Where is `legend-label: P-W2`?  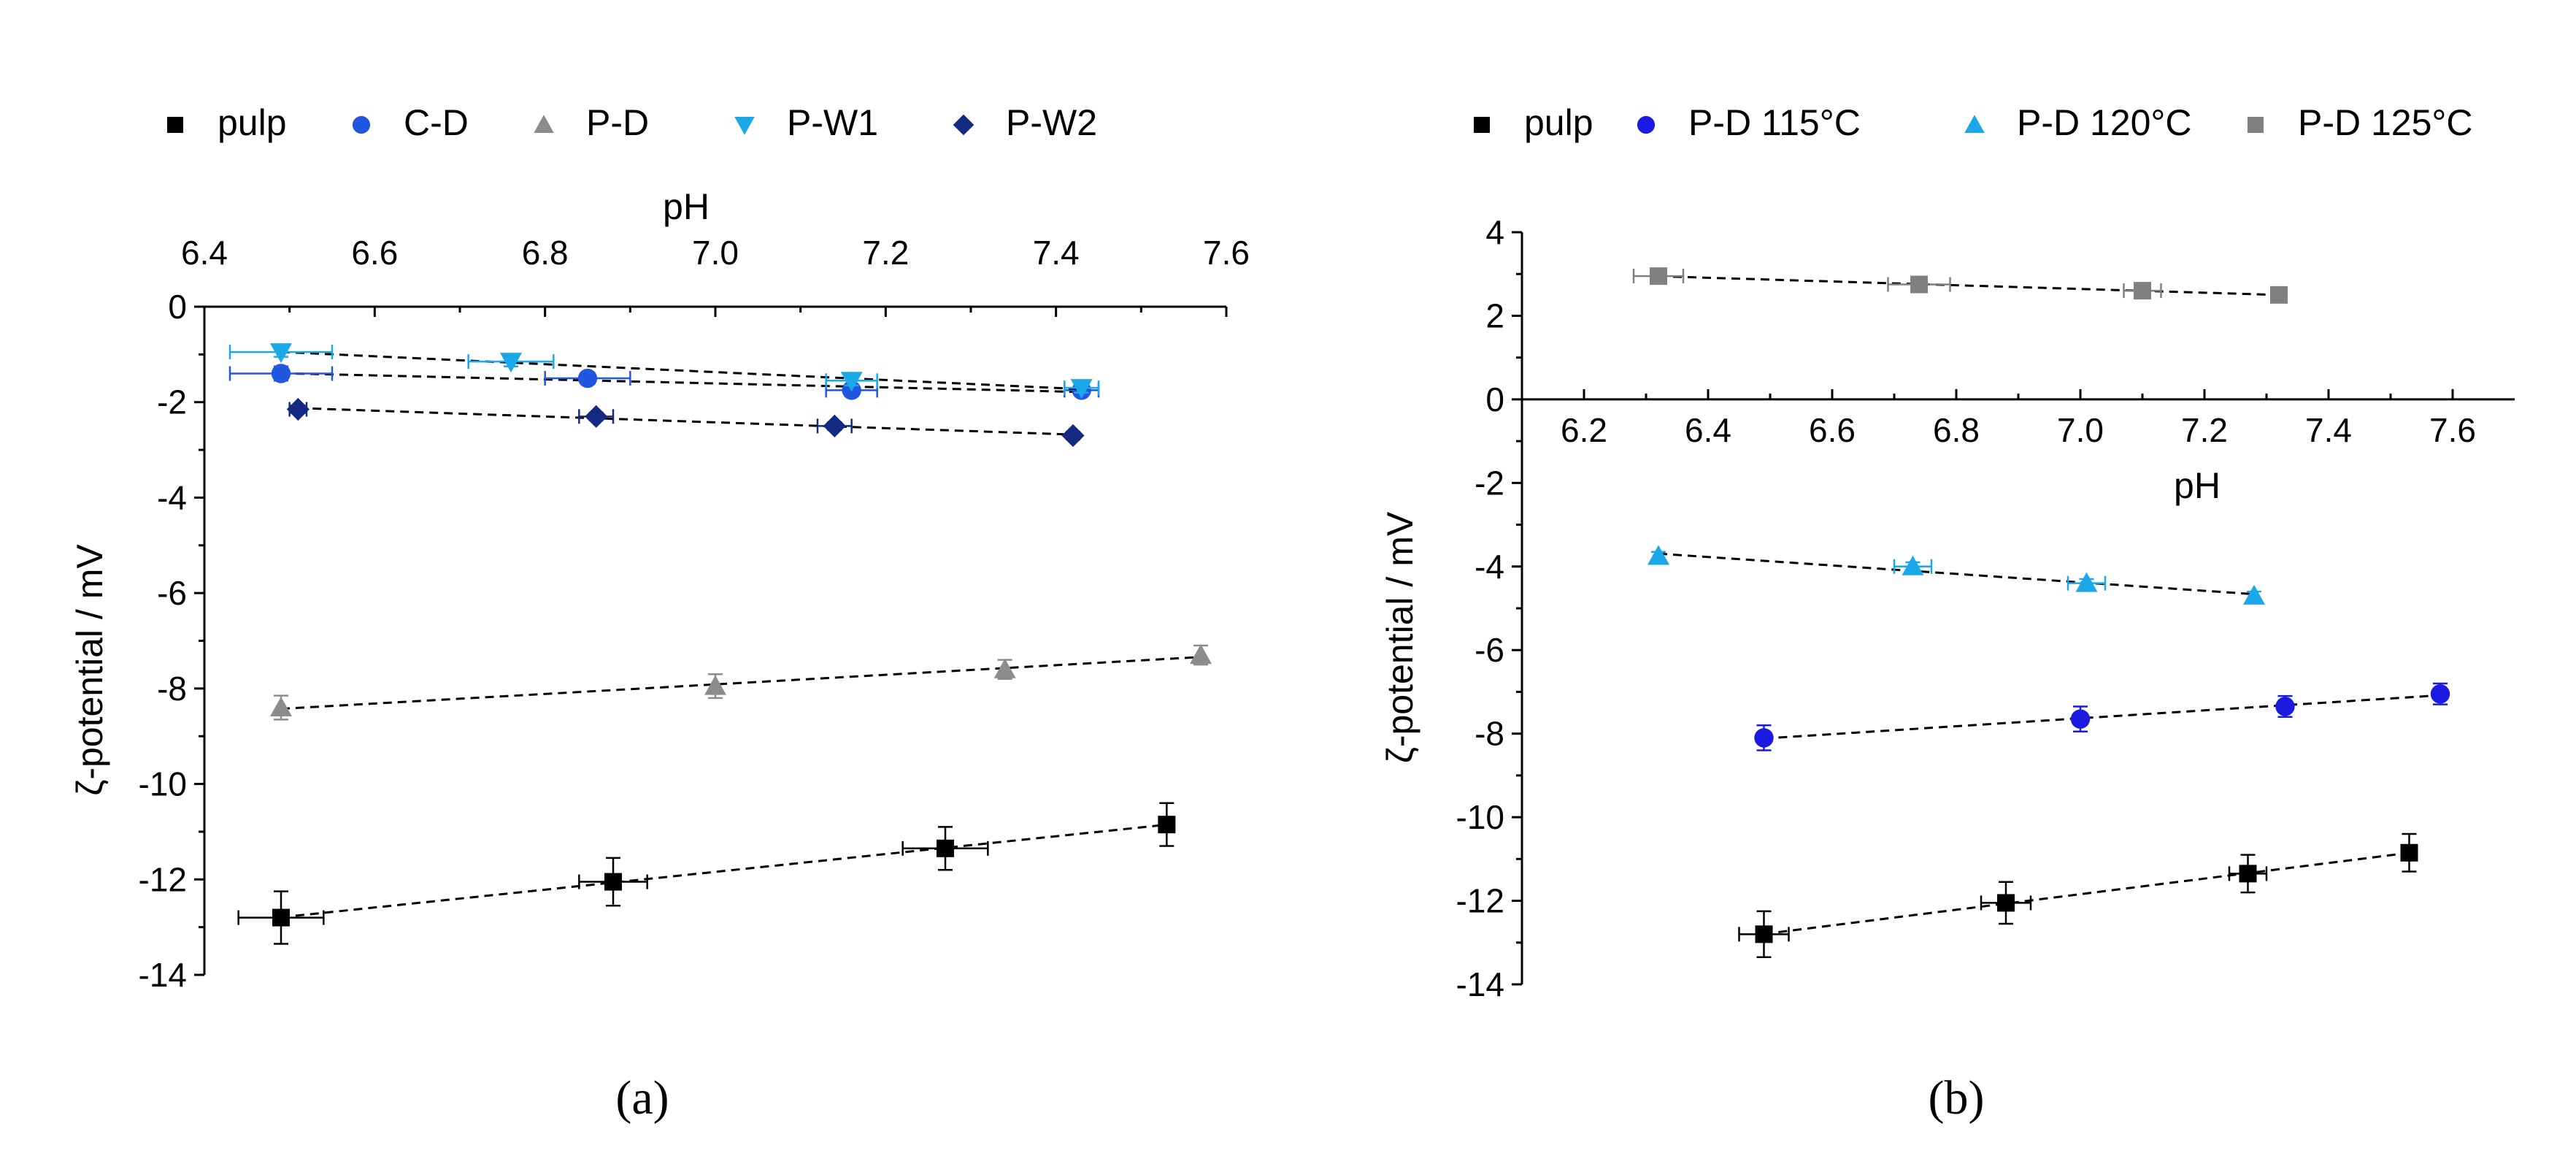
legend-label: P-W2 is located at coordinates (1051, 122).